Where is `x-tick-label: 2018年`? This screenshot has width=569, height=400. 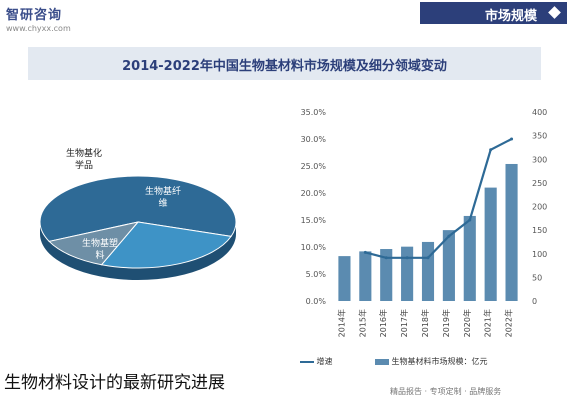
x-tick-label: 2018年 is located at coordinates (425, 323).